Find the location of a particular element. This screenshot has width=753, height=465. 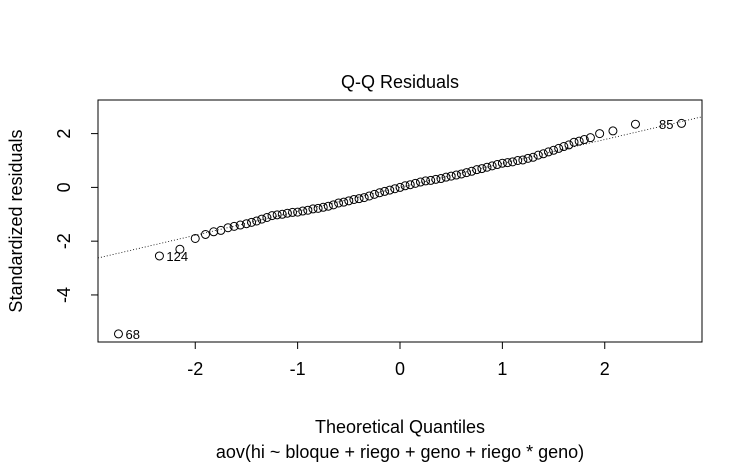

x-tick-label: 0 is located at coordinates (400, 369).